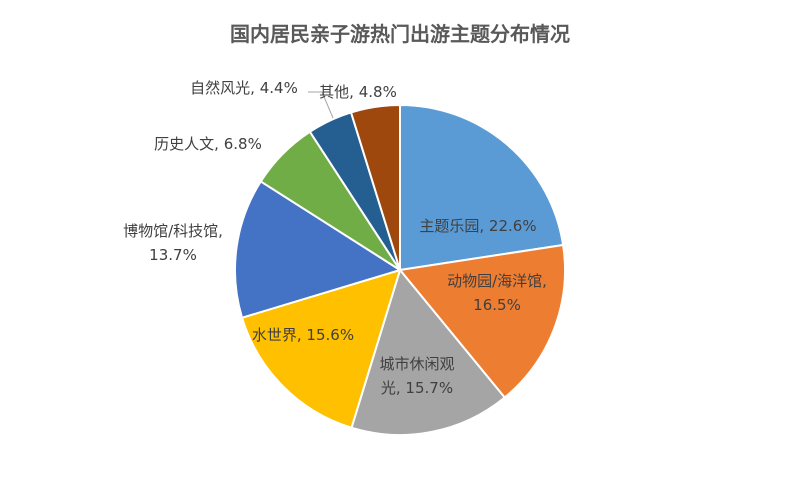  I want to click on slice-label-line: 城市休闲观, so click(416, 364).